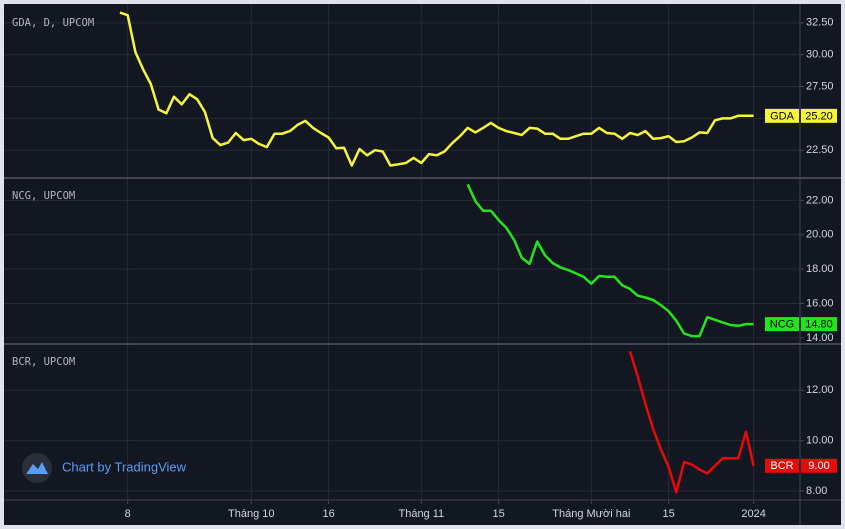  Describe the element at coordinates (128, 514) in the screenshot. I see `x-tick-label: 8` at that location.